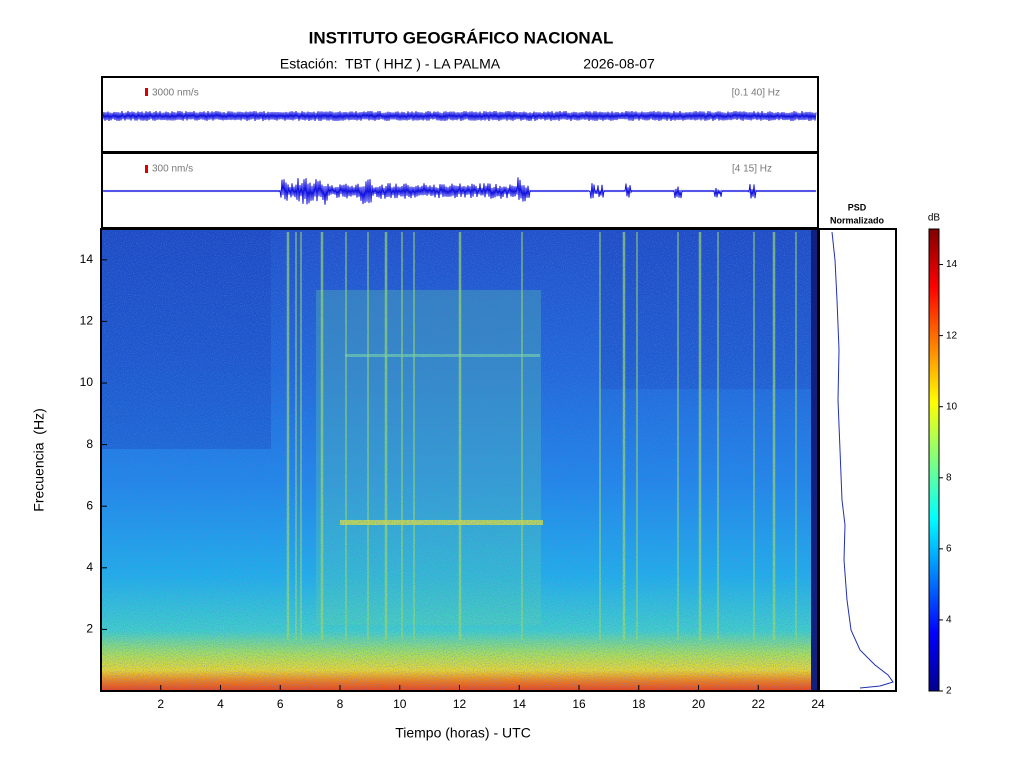  I want to click on x-tick-label: 24, so click(818, 704).